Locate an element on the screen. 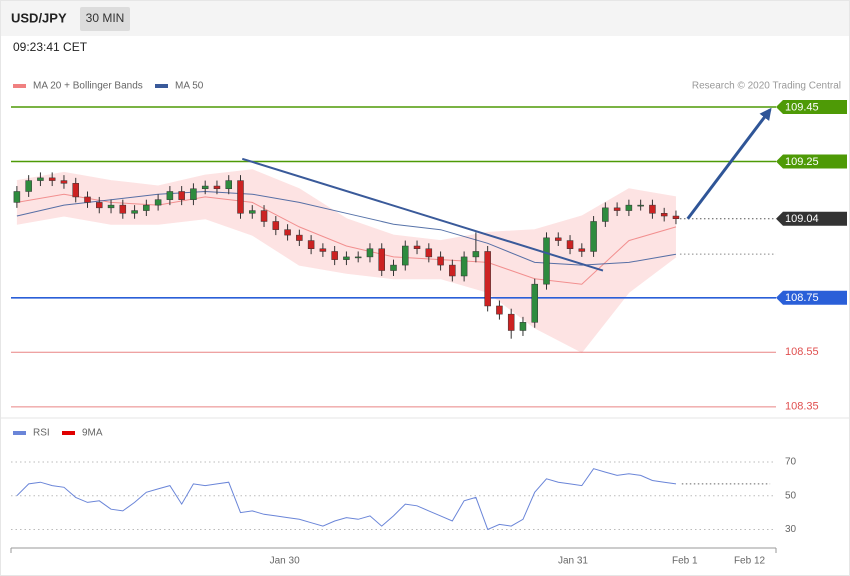 This screenshot has width=850, height=576. y-tick-label: 30 is located at coordinates (791, 529).